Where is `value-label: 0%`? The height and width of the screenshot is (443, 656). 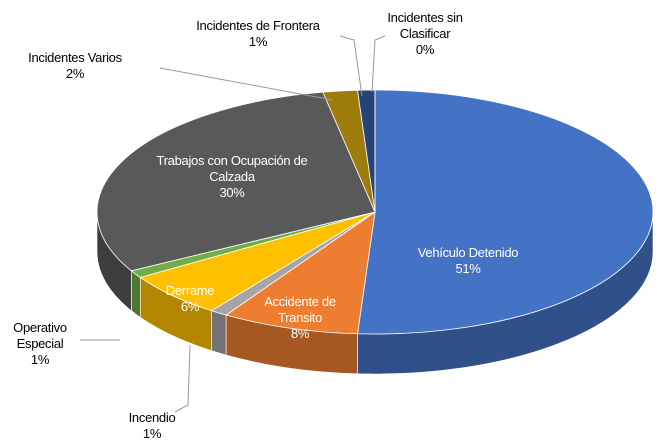 value-label: 0% is located at coordinates (425, 49).